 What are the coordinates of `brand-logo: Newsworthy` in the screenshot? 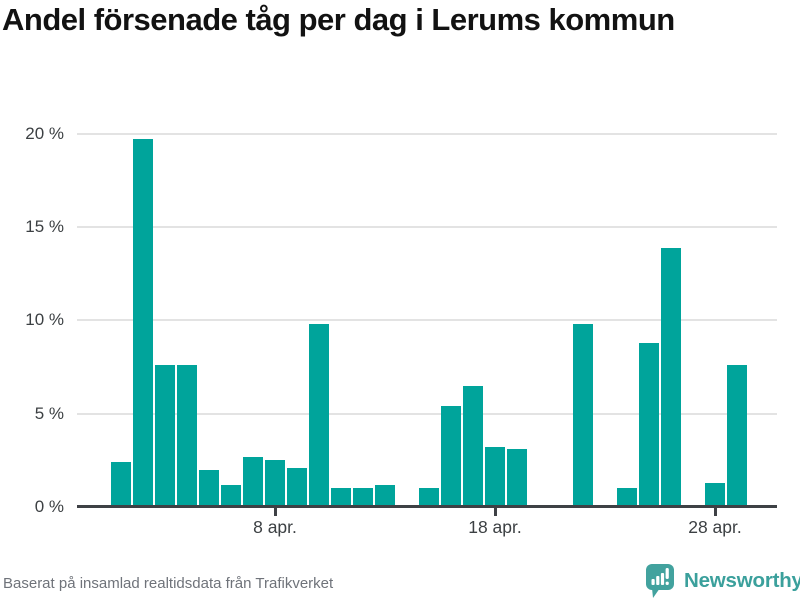 It's located at (722, 581).